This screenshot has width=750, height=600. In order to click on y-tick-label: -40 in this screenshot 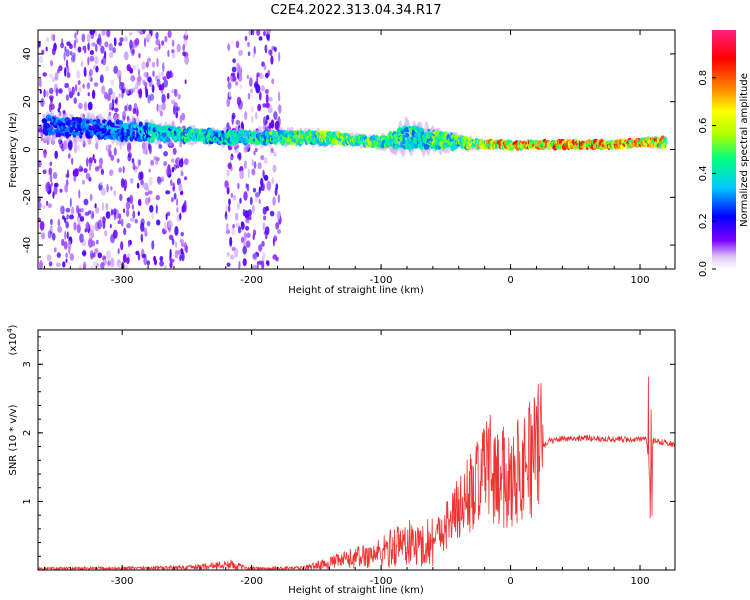, I will do `click(27, 245)`.